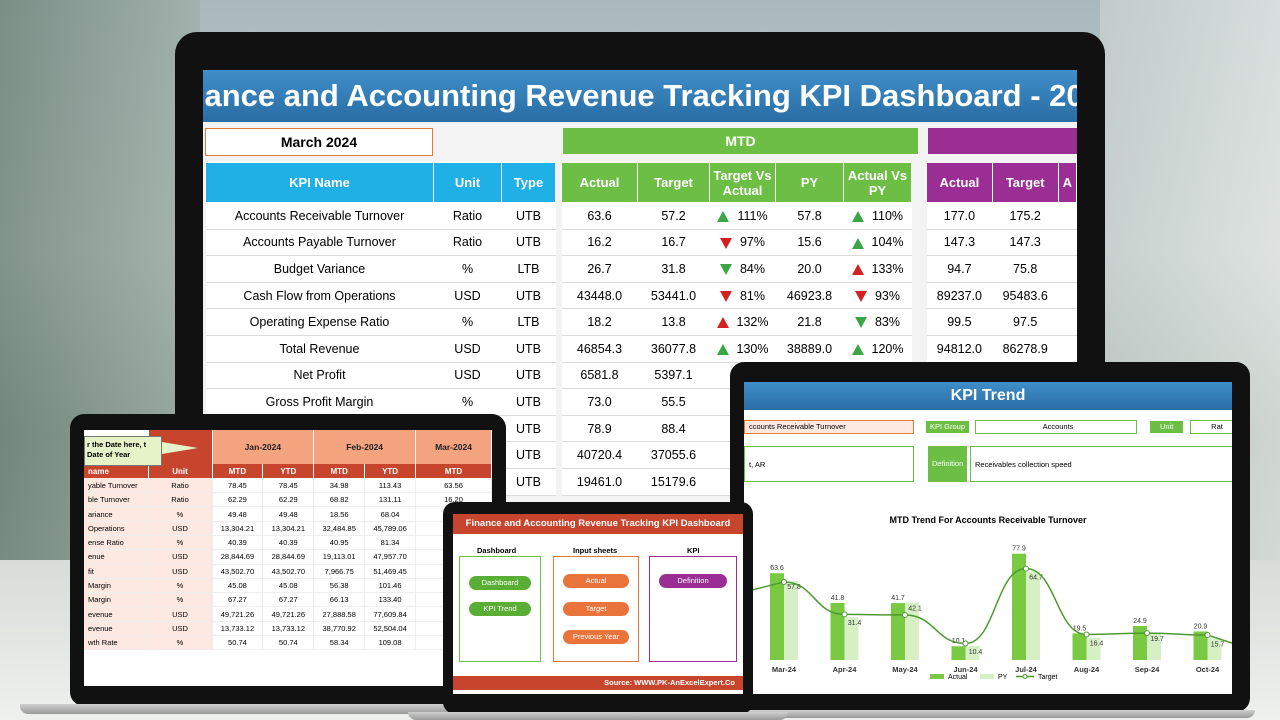 This screenshot has height=720, width=1280. I want to click on sub-header-ytd: YTD, so click(288, 471).